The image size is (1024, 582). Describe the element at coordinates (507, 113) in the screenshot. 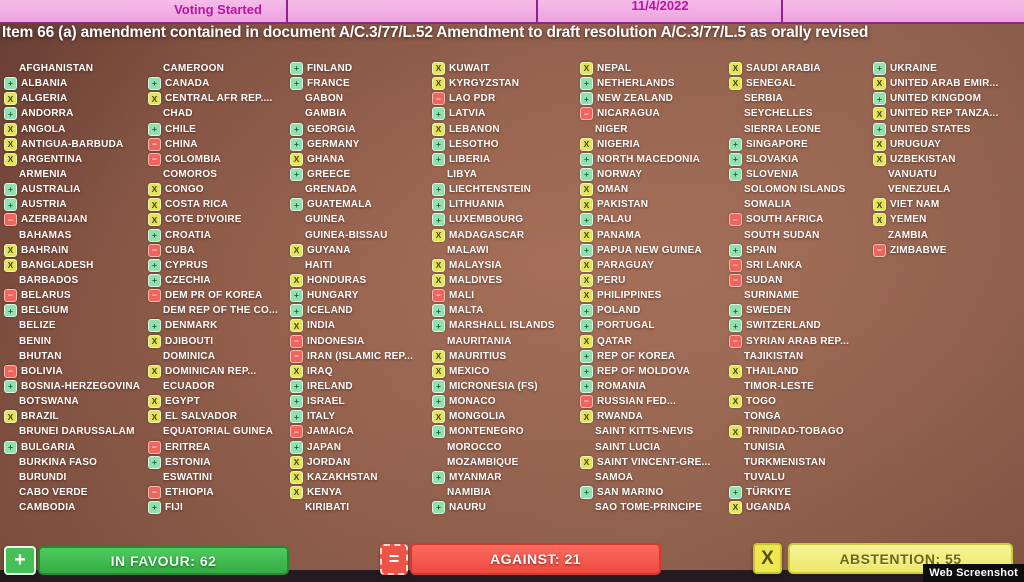

I see `country-row: + LATVIA` at that location.